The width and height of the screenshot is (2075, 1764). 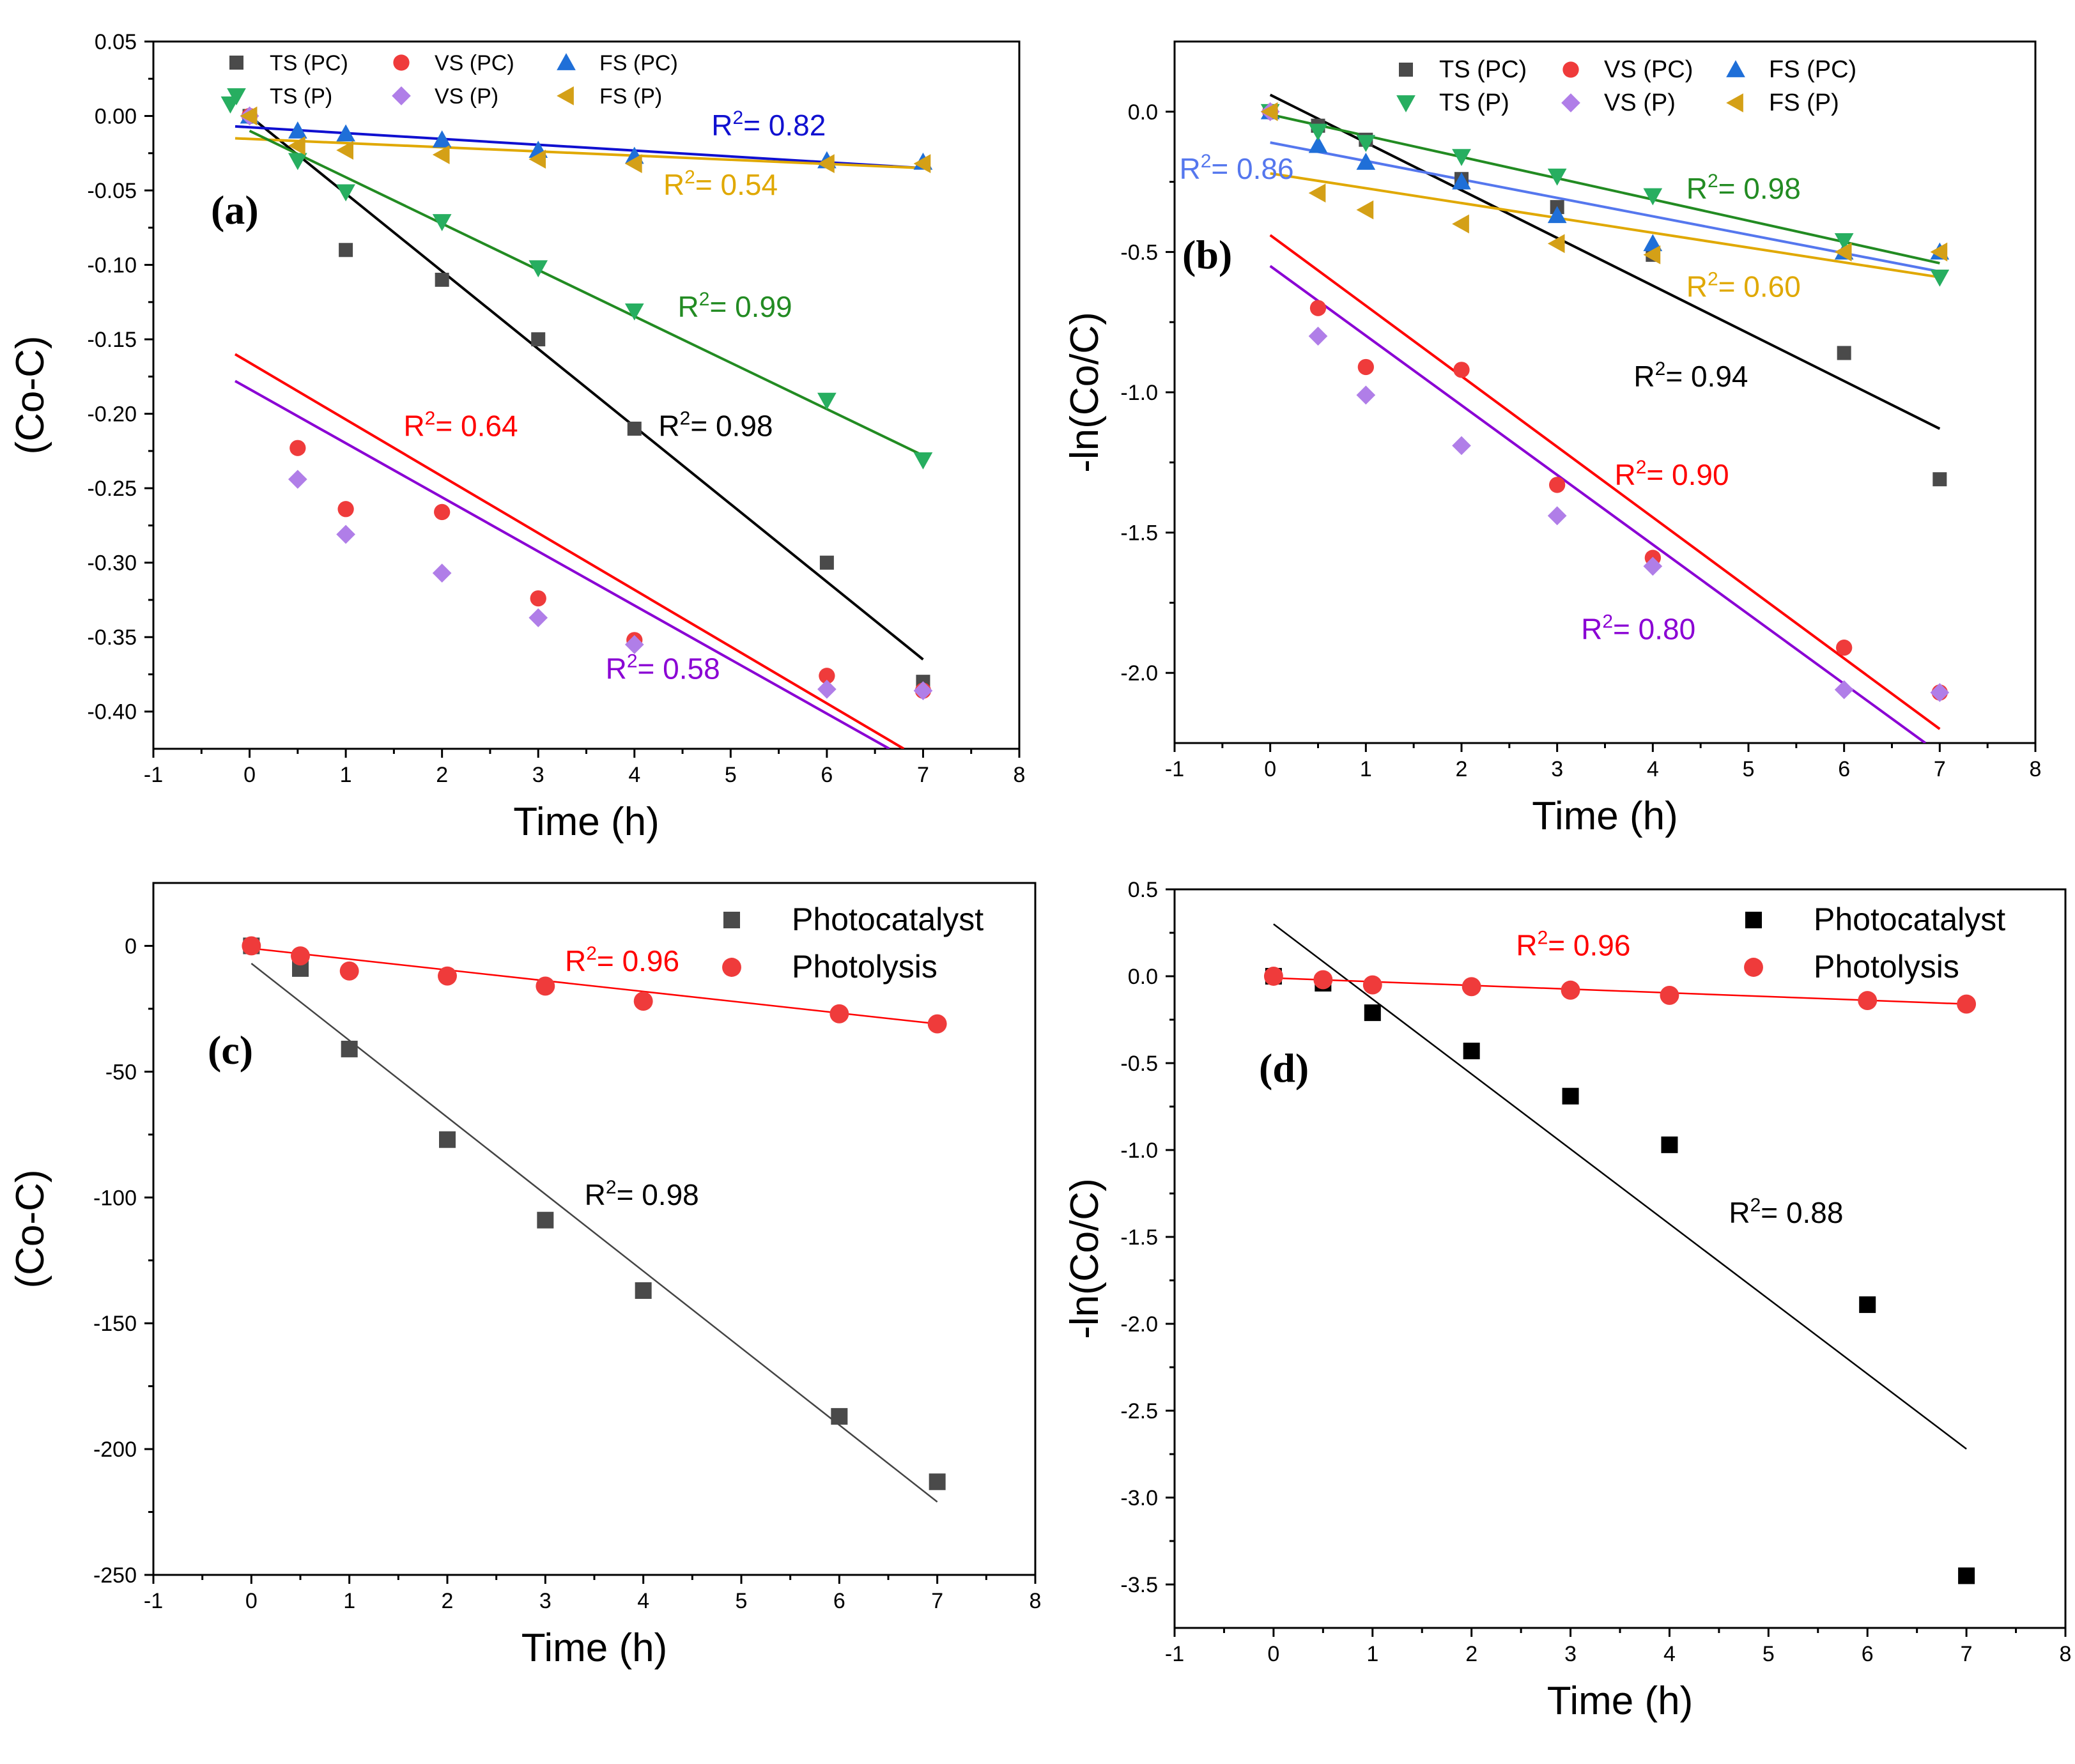 I want to click on r-squared-label: R2= 0.82, so click(x=769, y=124).